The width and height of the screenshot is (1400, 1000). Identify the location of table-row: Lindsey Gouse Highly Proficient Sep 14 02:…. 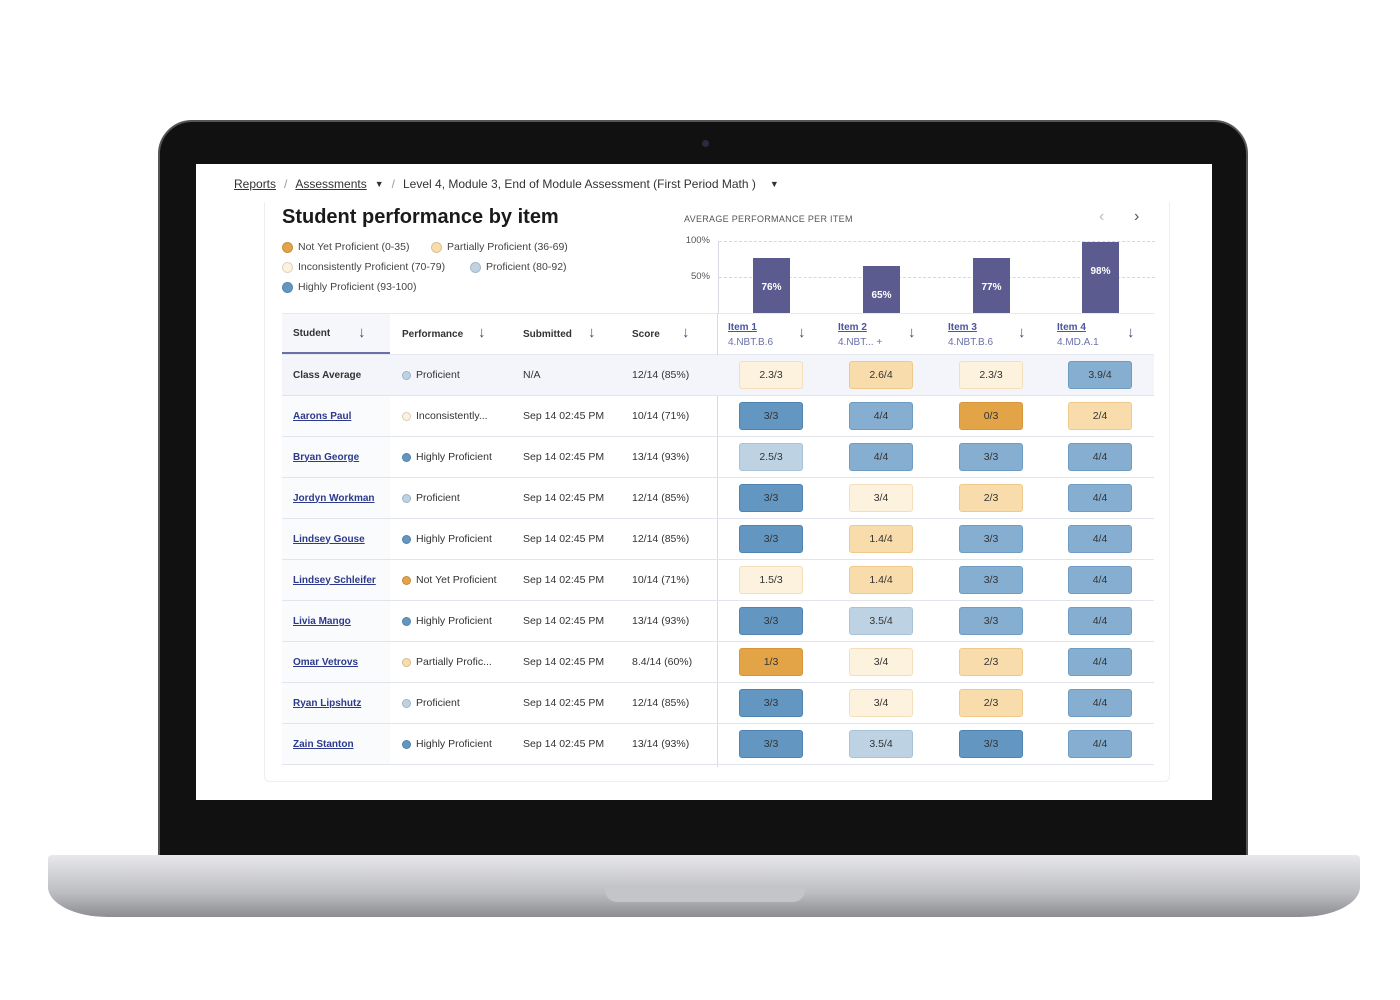
(718, 539).